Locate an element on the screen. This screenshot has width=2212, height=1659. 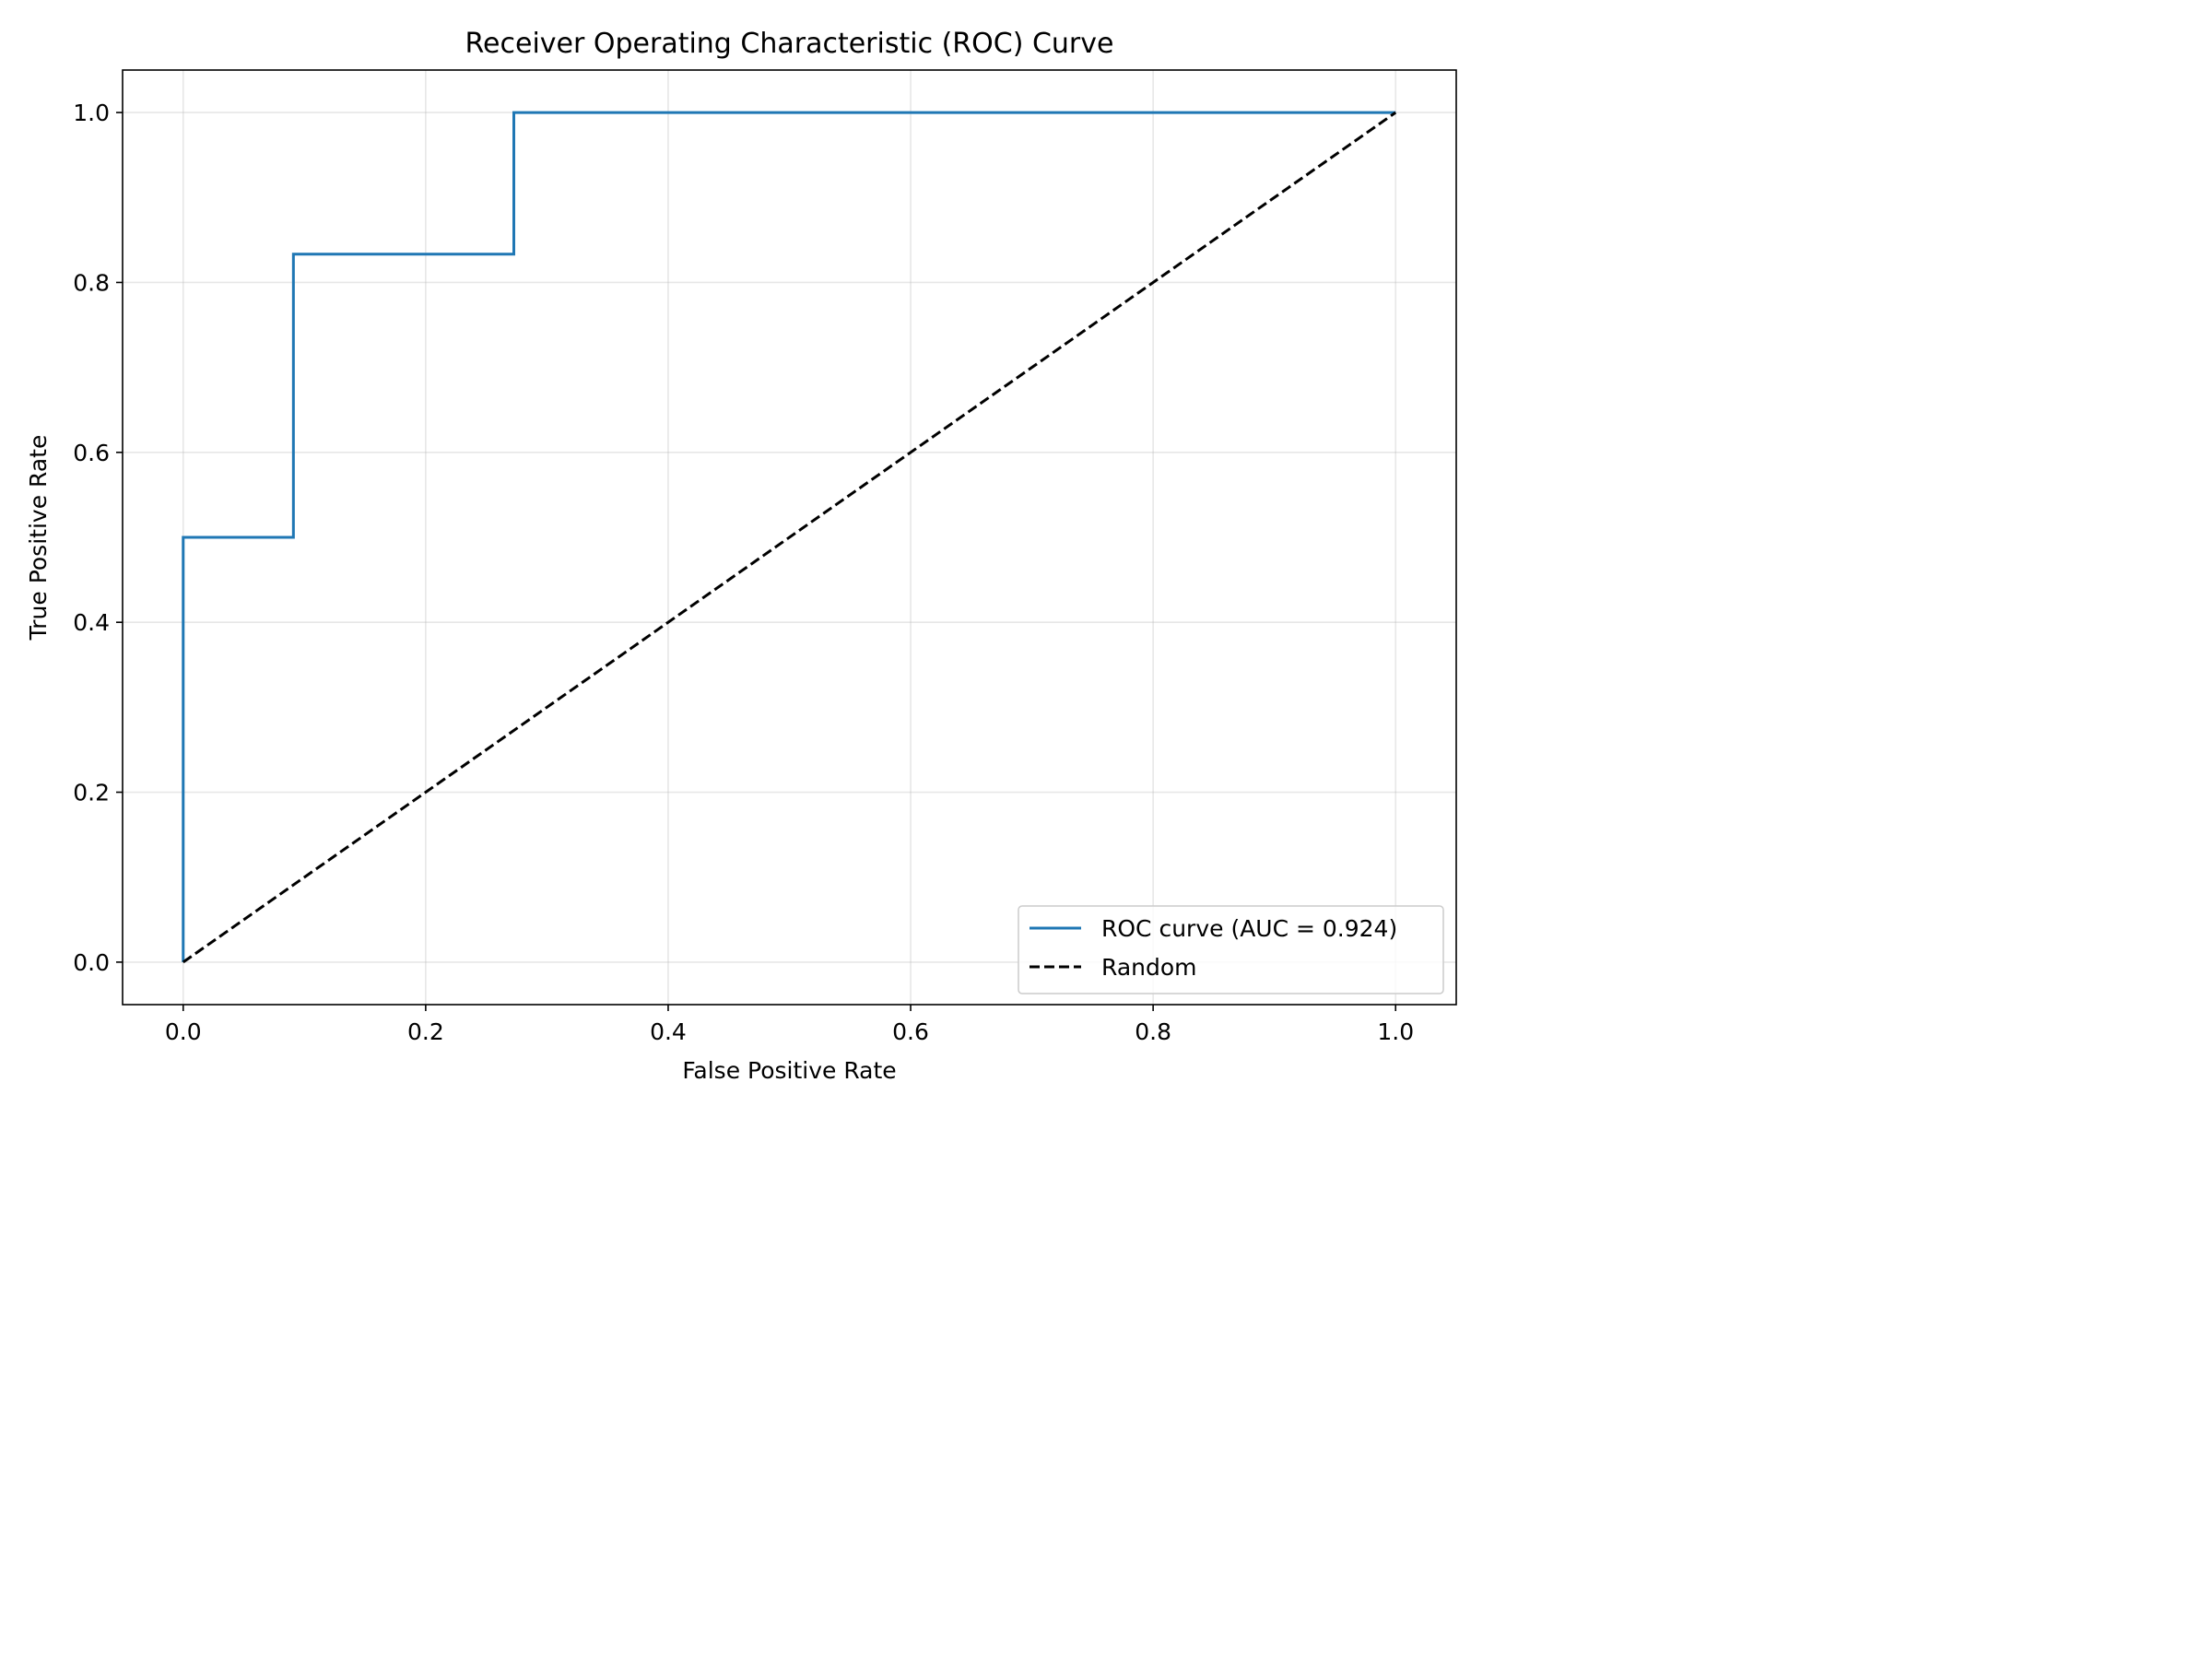
legend: ROC curve (AUC = 0.924) Random is located at coordinates (1231, 949).